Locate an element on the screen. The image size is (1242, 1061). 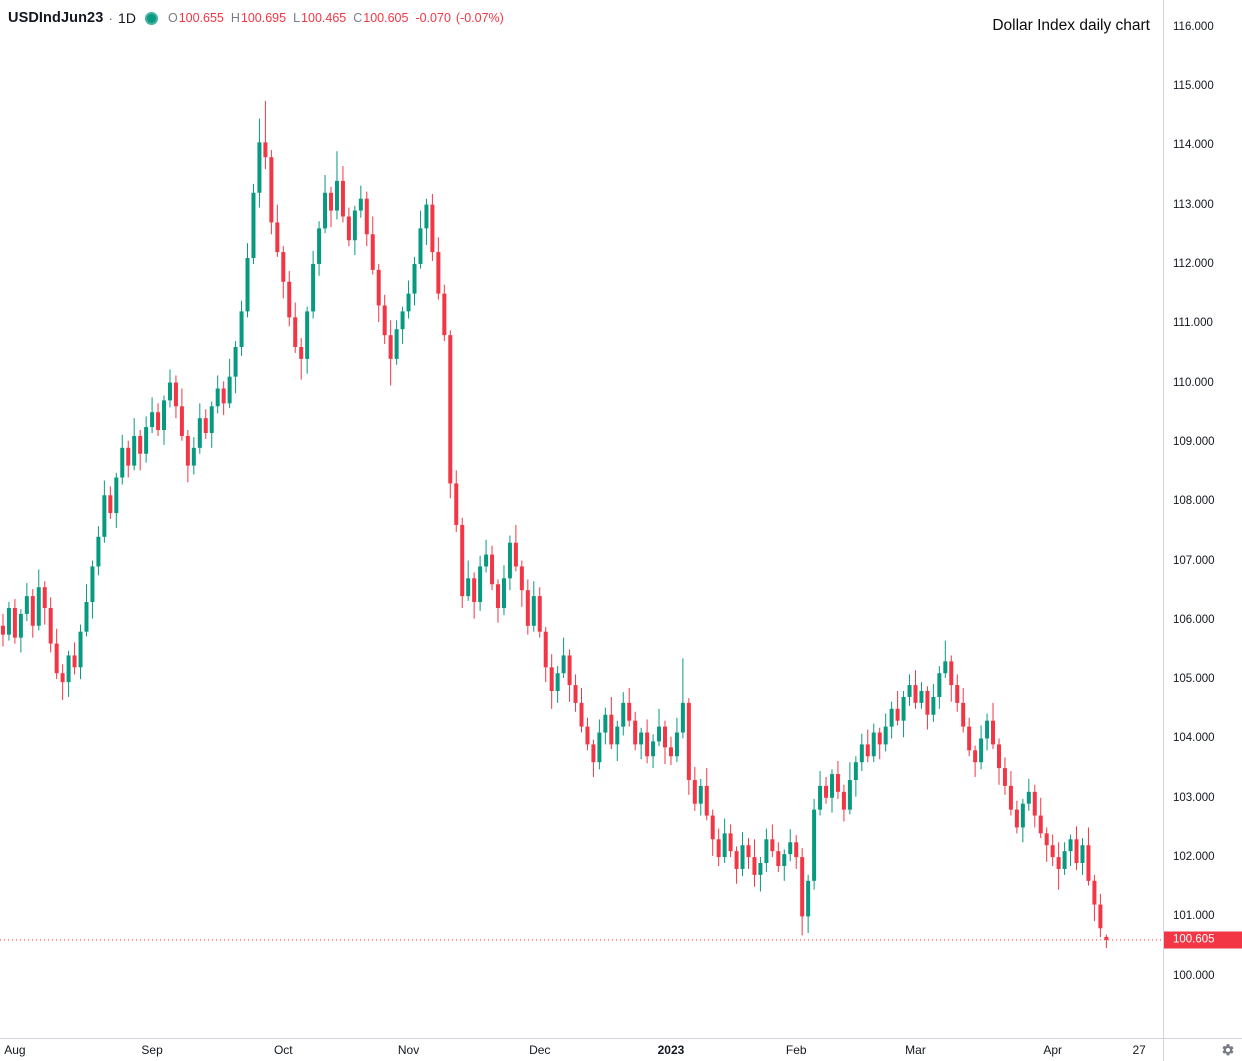
change-value: -0.070 is located at coordinates (433, 18).